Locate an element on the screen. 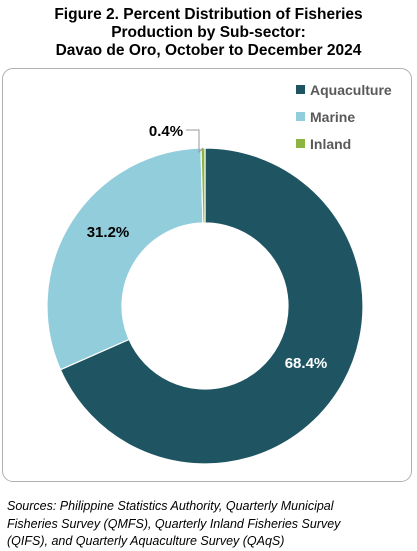 The width and height of the screenshot is (417, 551). legend-swatch-inland is located at coordinates (300, 143).